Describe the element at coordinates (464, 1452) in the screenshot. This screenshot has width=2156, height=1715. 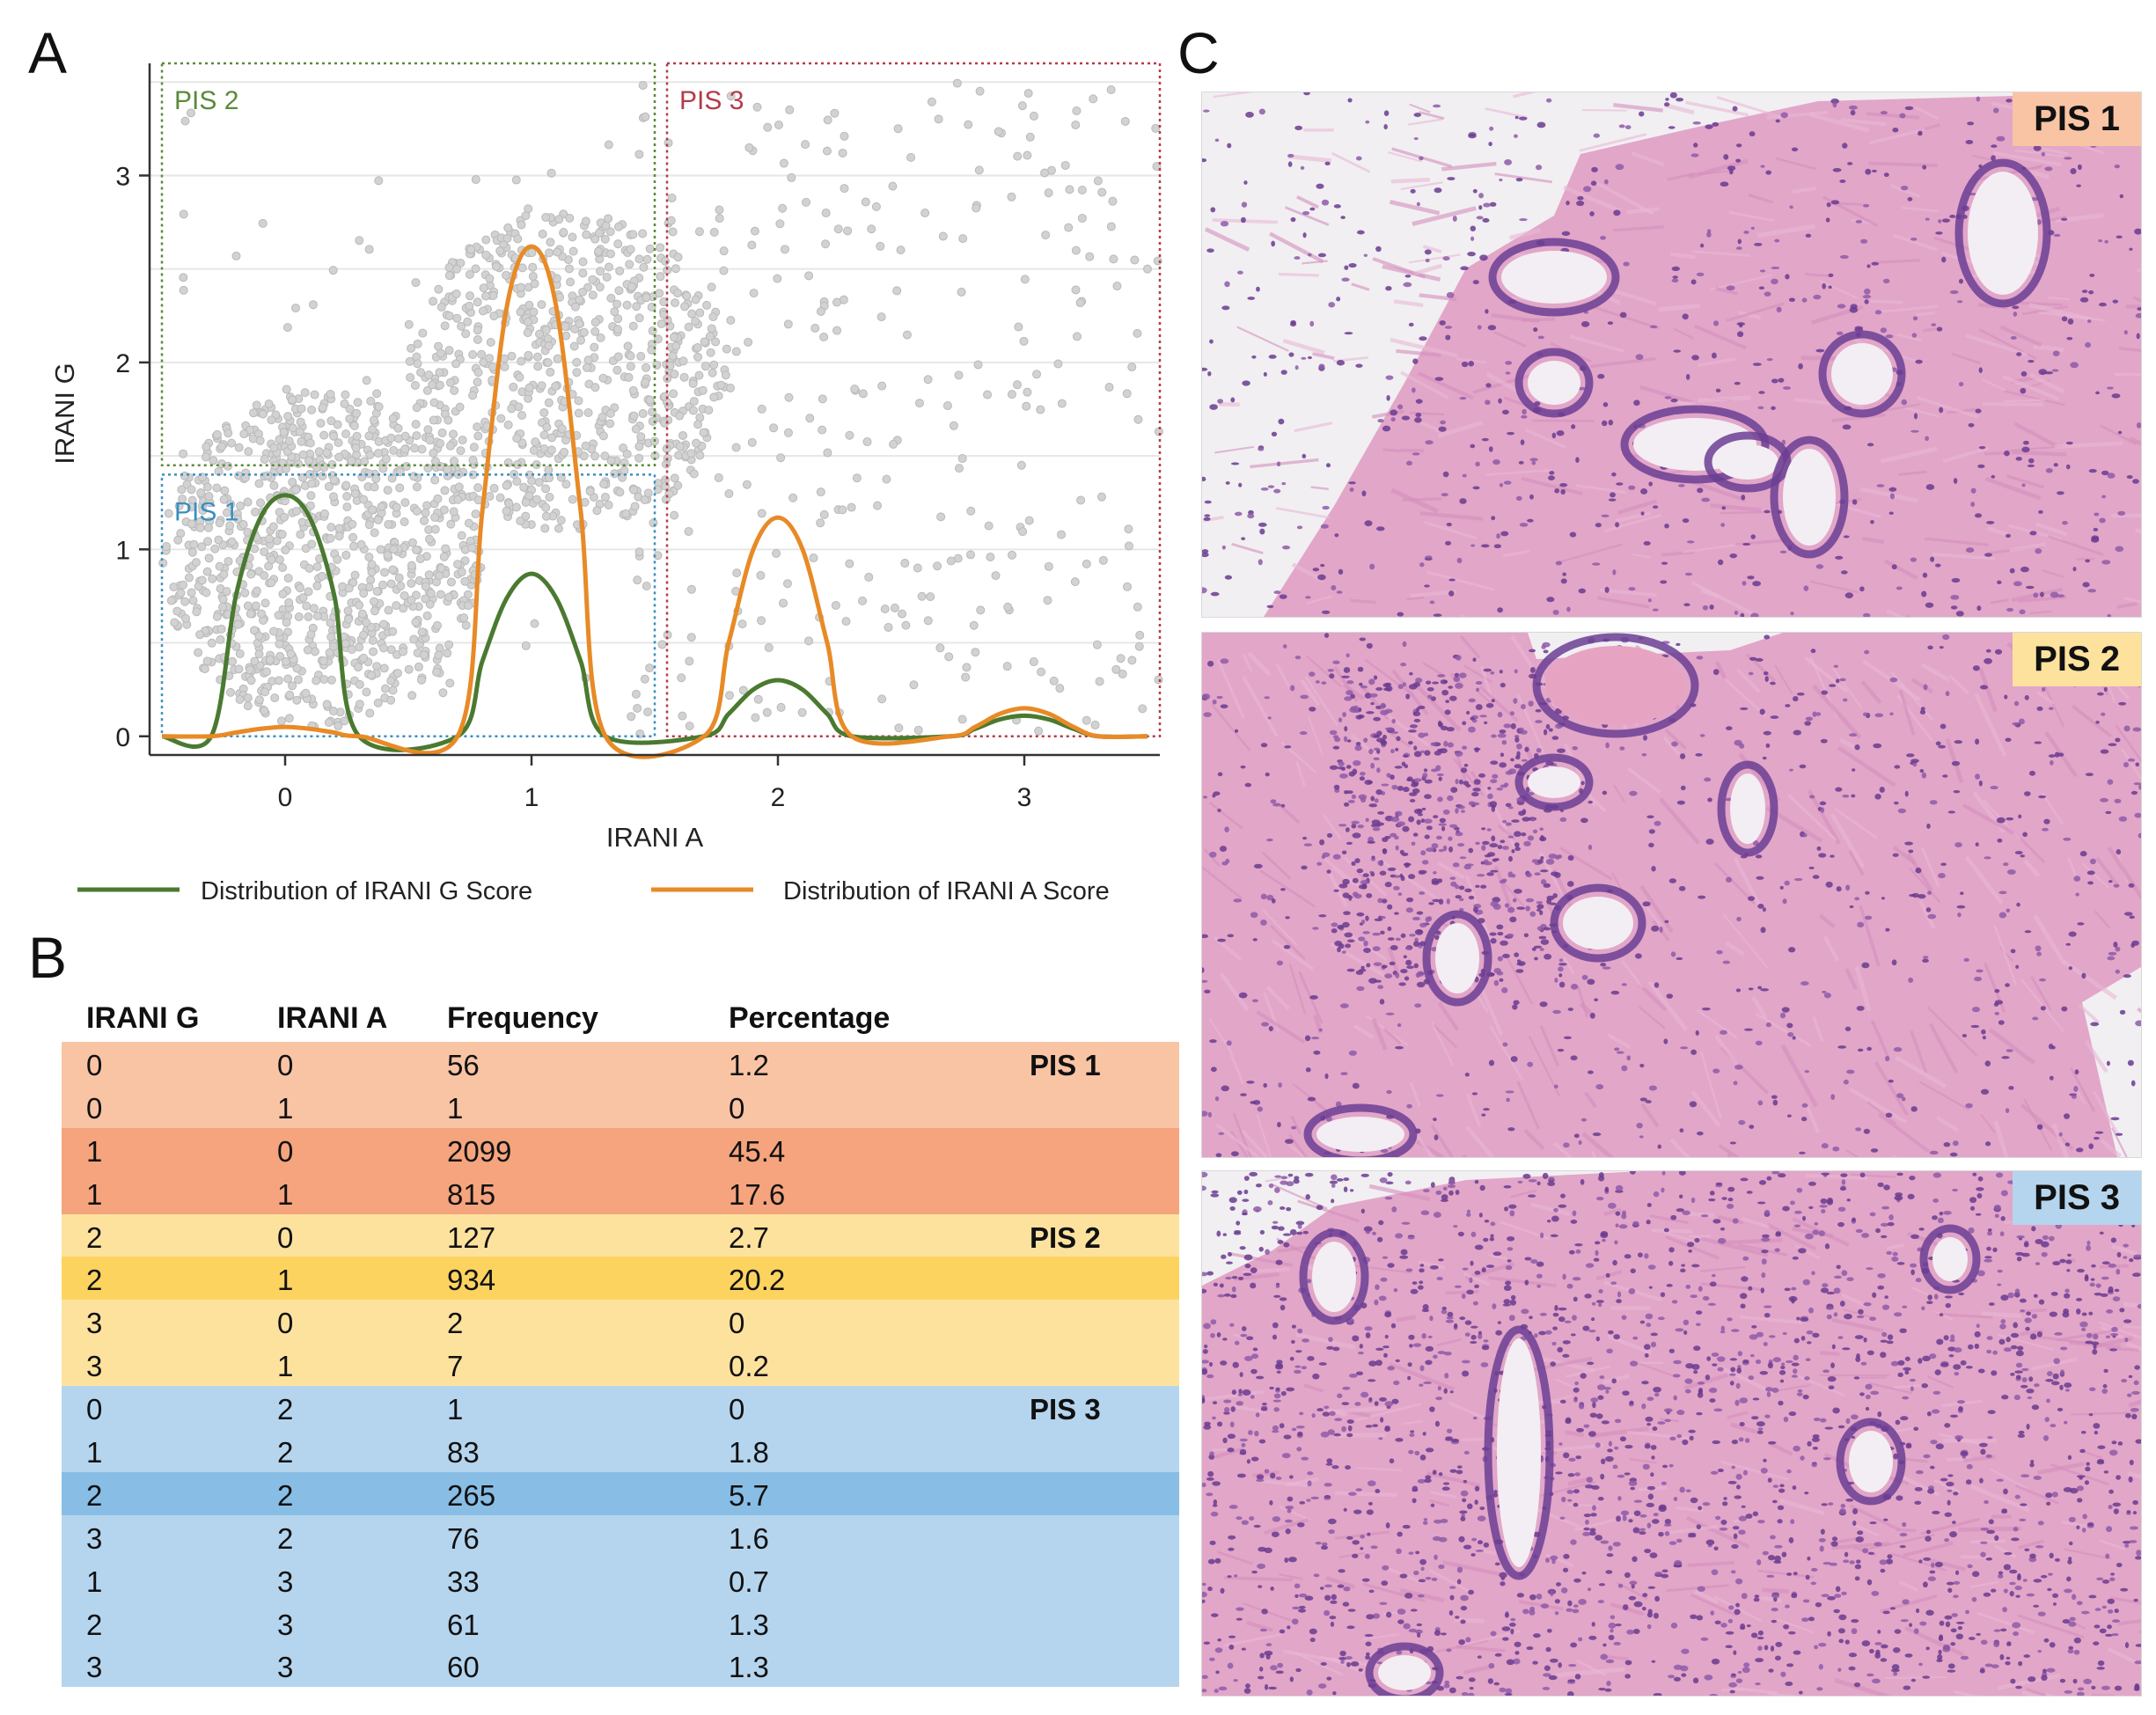
I see `cell-frequency: 83` at that location.